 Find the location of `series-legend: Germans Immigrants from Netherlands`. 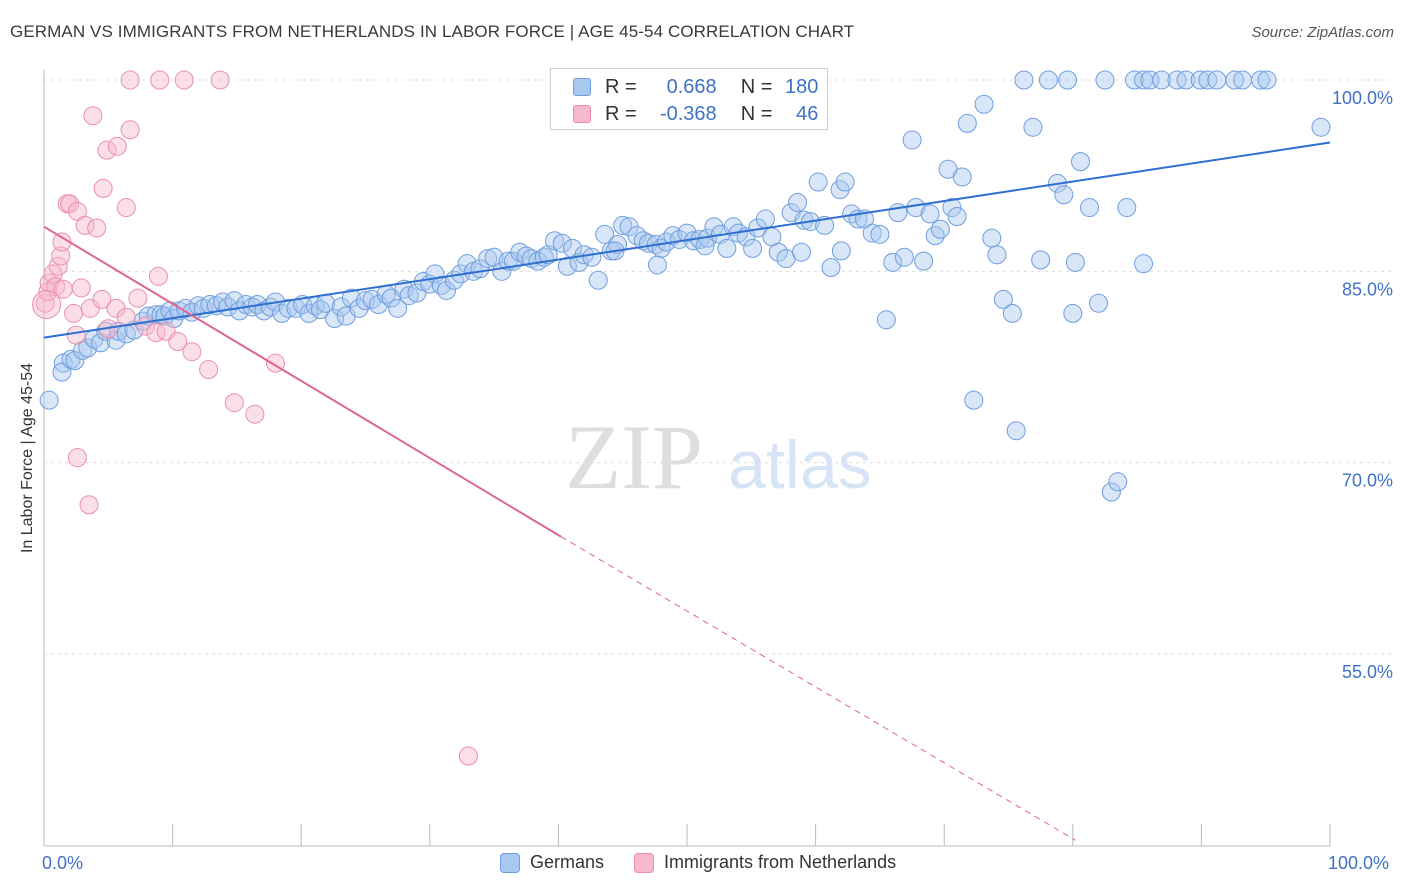

series-legend: Germans Immigrants from Netherlands is located at coordinates (713, 862).